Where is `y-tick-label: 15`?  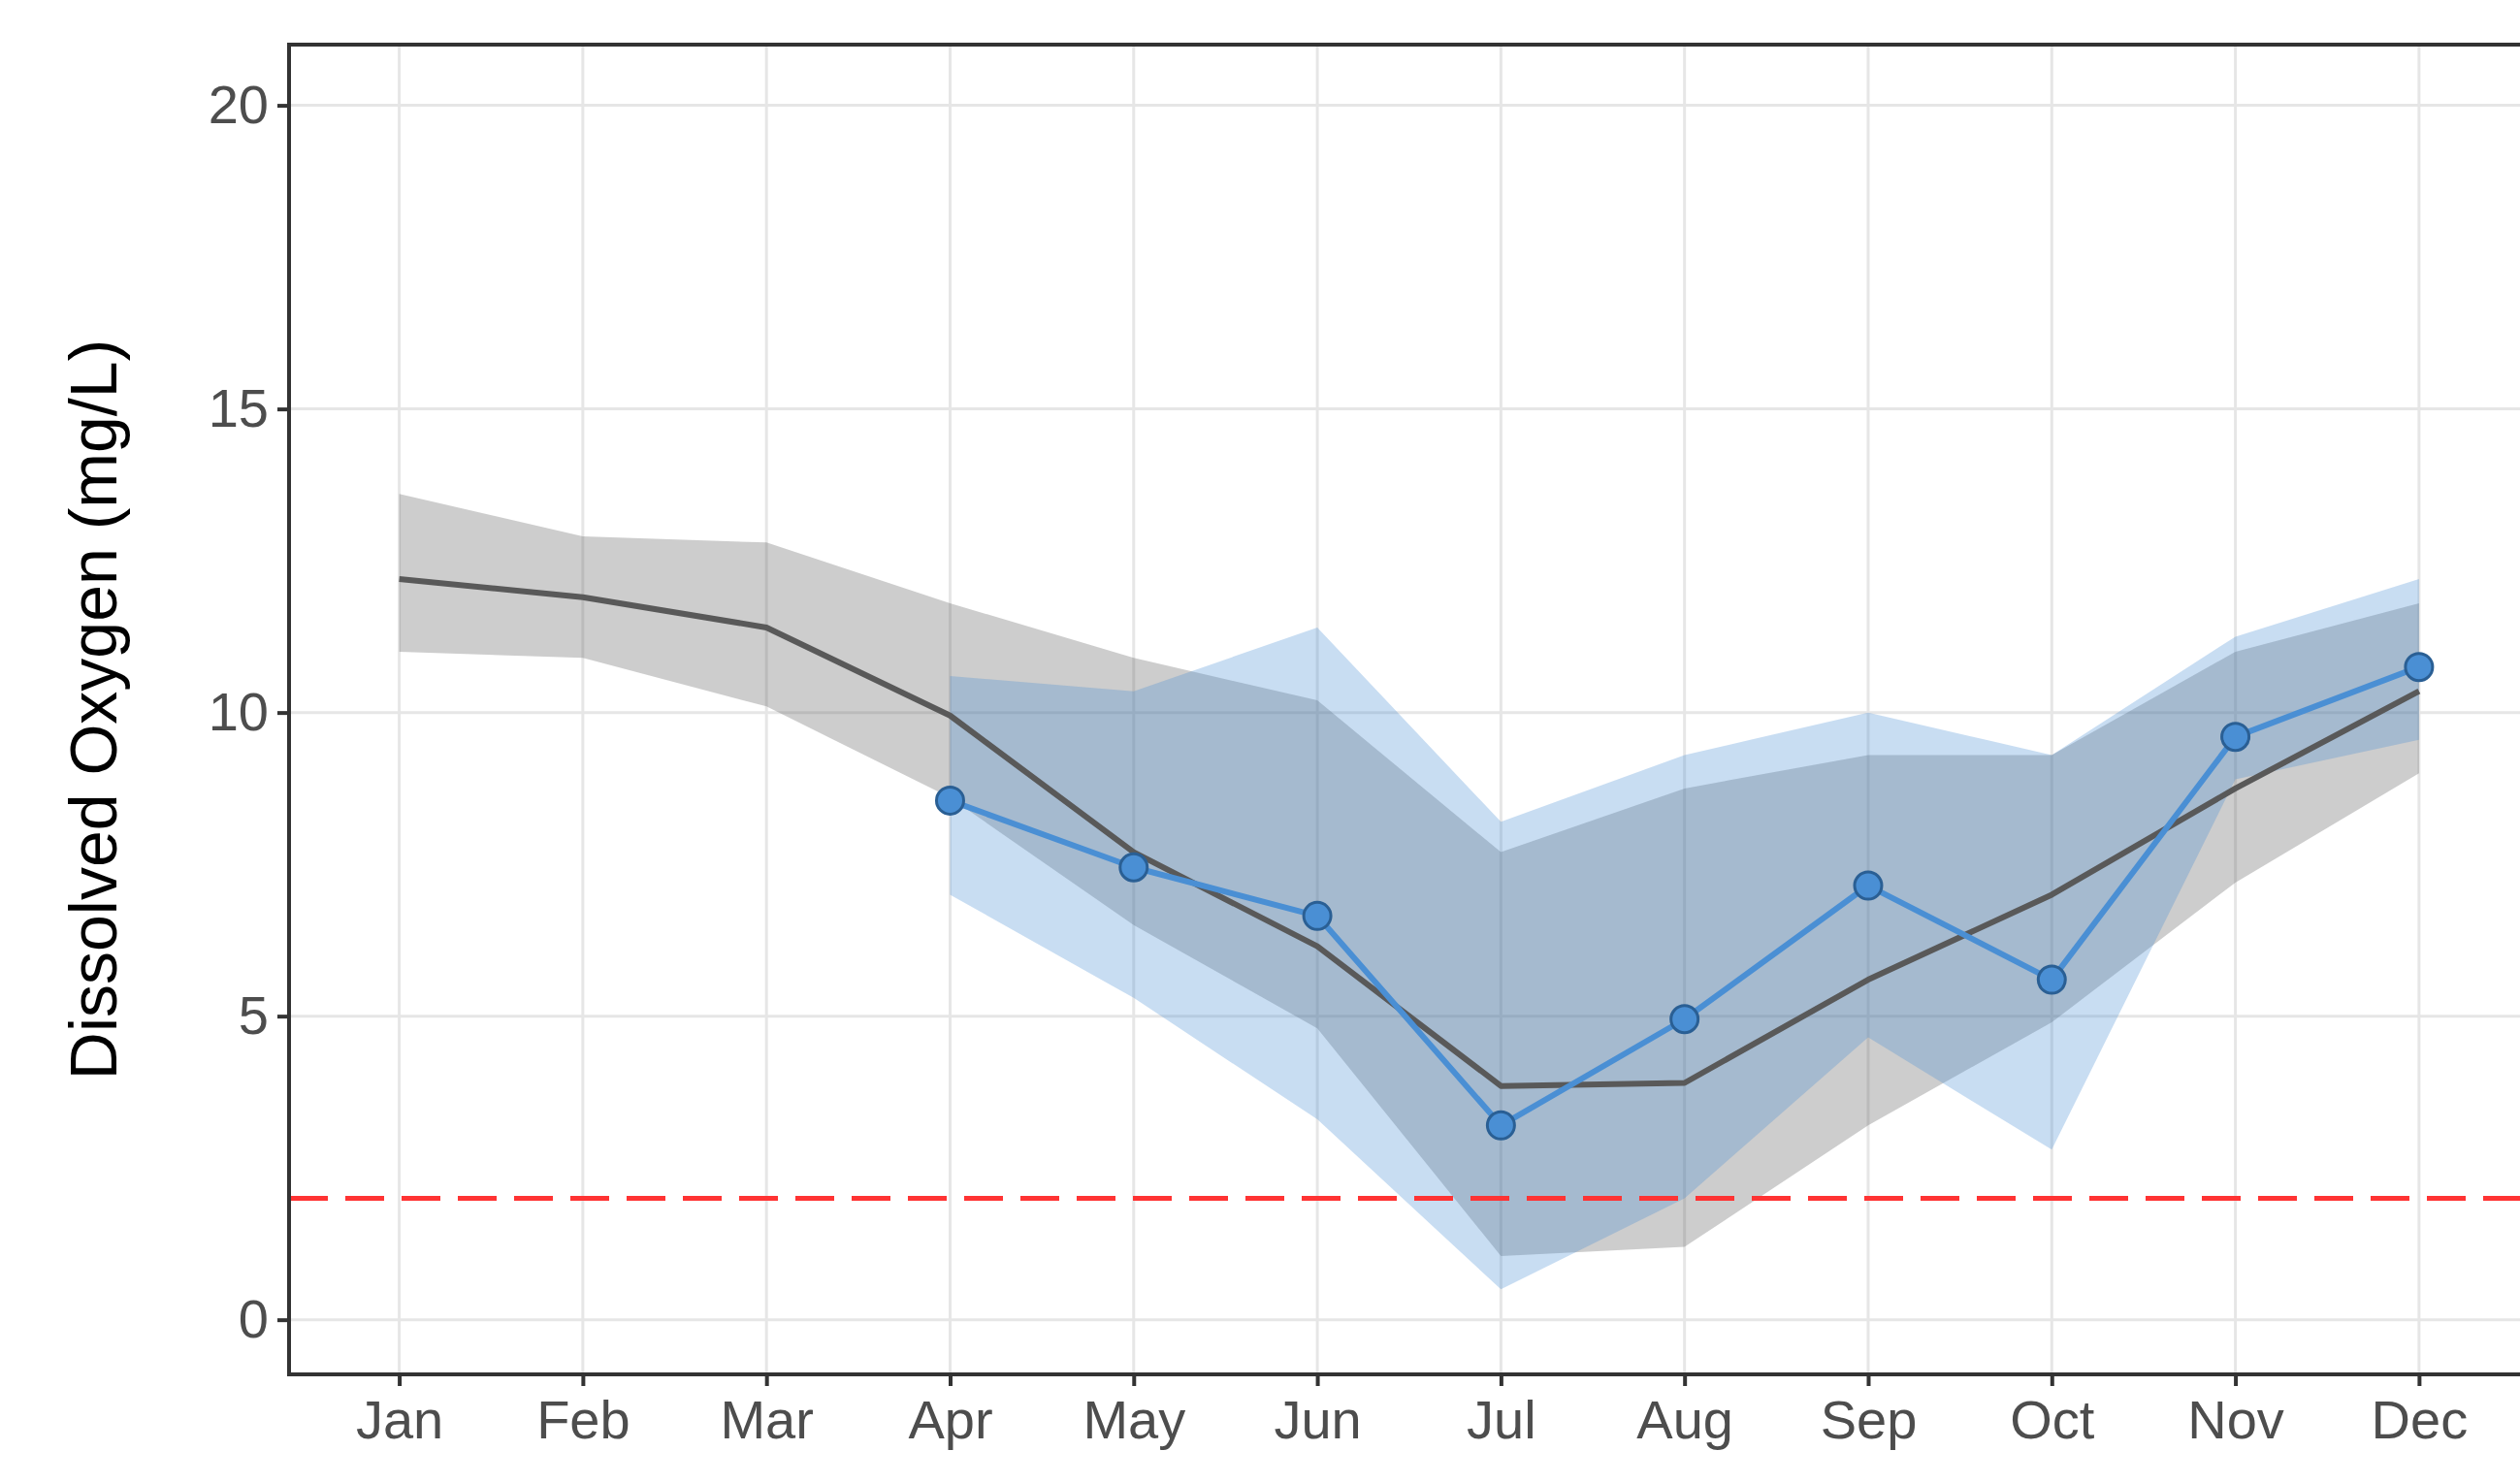 y-tick-label: 15 is located at coordinates (238, 408).